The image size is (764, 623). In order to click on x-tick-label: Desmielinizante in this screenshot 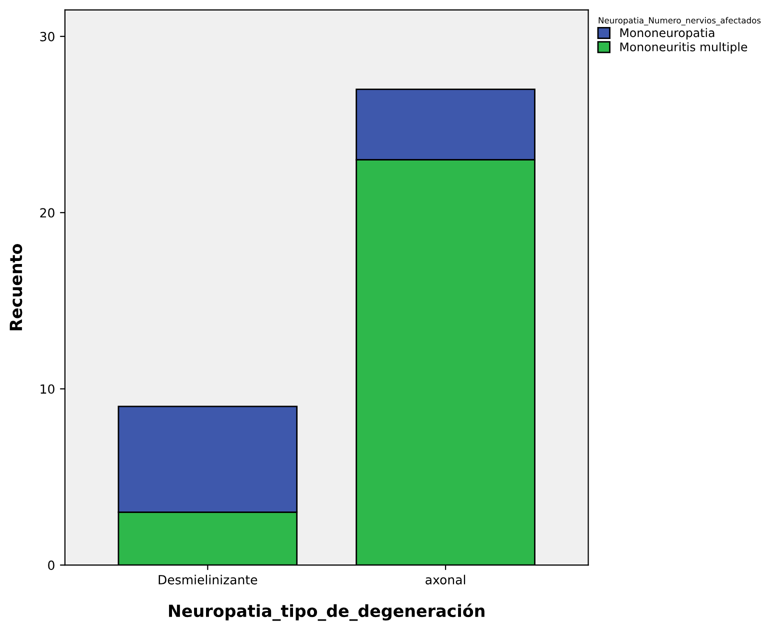, I will do `click(208, 579)`.